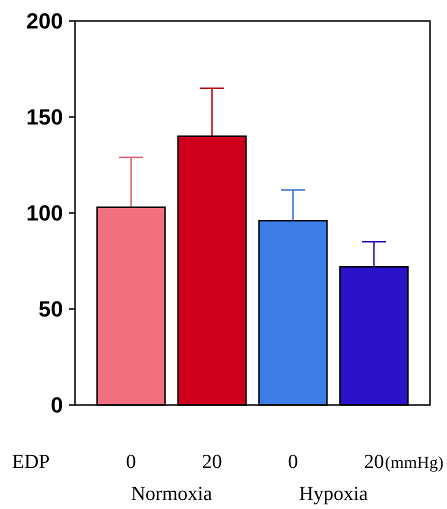 This screenshot has width=447, height=509. I want to click on y-tick-label: 50, so click(50, 309).